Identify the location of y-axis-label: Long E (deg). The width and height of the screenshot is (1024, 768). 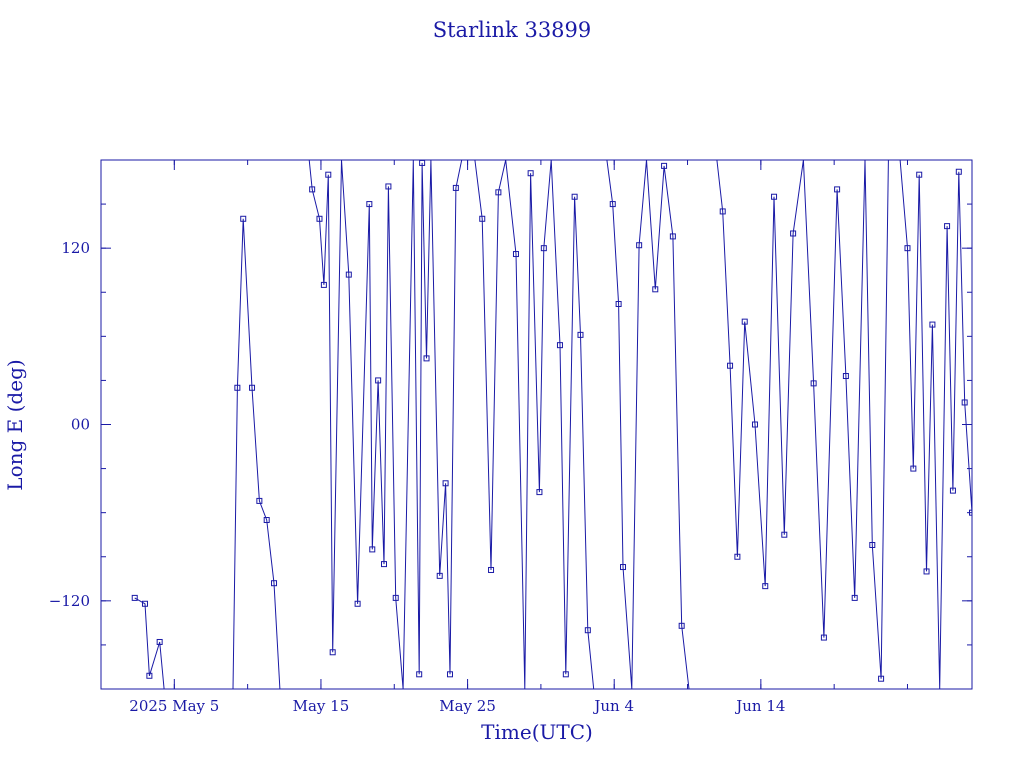
(15, 424).